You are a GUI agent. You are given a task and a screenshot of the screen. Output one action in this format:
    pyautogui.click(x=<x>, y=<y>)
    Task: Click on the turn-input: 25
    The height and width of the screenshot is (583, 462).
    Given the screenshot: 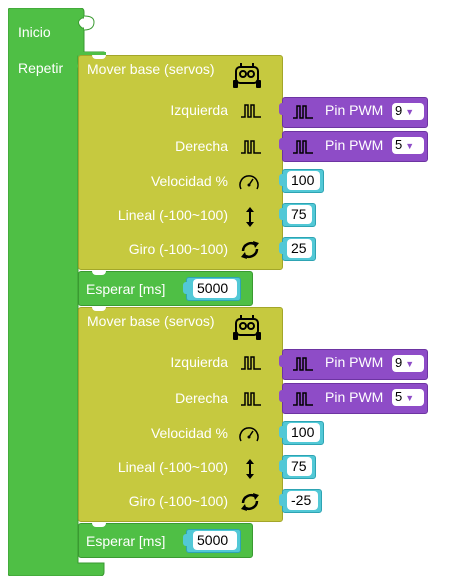 What is the action you would take?
    pyautogui.click(x=299, y=248)
    